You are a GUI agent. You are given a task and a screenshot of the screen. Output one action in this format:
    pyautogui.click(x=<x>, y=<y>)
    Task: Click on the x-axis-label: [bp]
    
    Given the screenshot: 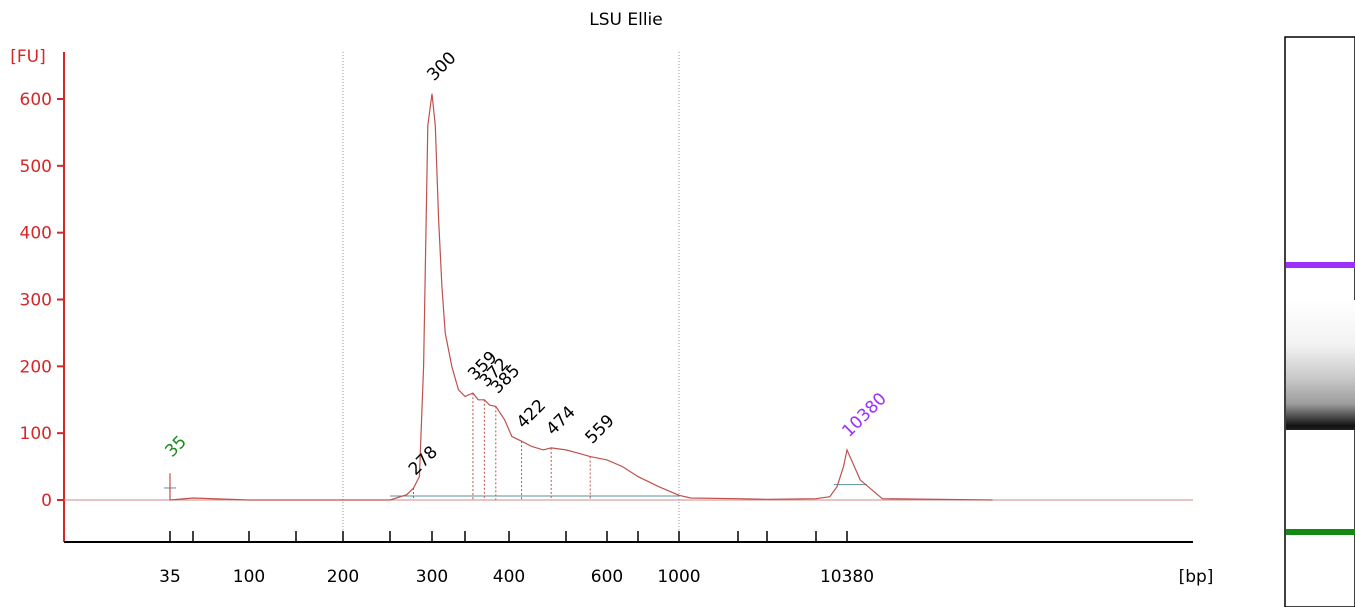 What is the action you would take?
    pyautogui.click(x=1196, y=577)
    